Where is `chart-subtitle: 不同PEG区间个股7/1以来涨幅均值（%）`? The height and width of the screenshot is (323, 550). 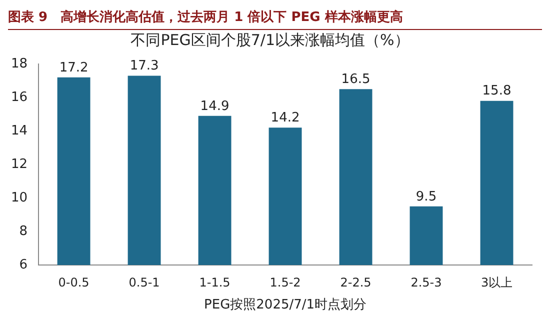
chart-subtitle: 不同PEG区间个股7/1以来涨幅均值（%） is located at coordinates (270, 39).